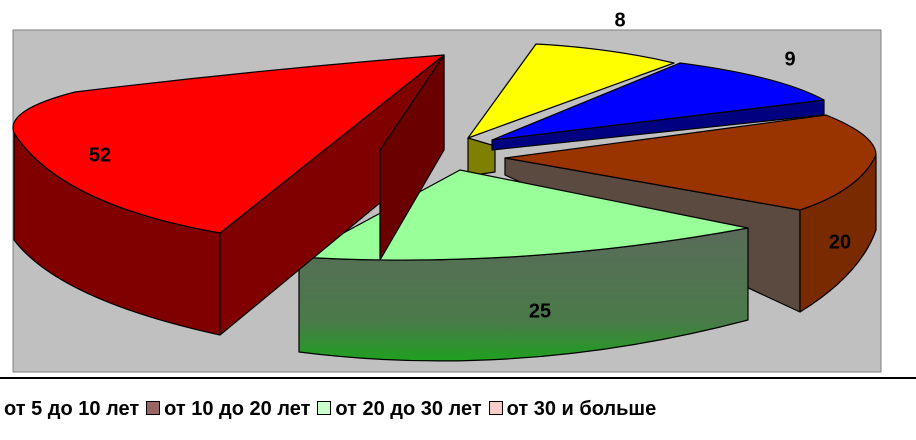 The height and width of the screenshot is (440, 916). Describe the element at coordinates (619, 20) in the screenshot. I see `data-label: 8` at that location.